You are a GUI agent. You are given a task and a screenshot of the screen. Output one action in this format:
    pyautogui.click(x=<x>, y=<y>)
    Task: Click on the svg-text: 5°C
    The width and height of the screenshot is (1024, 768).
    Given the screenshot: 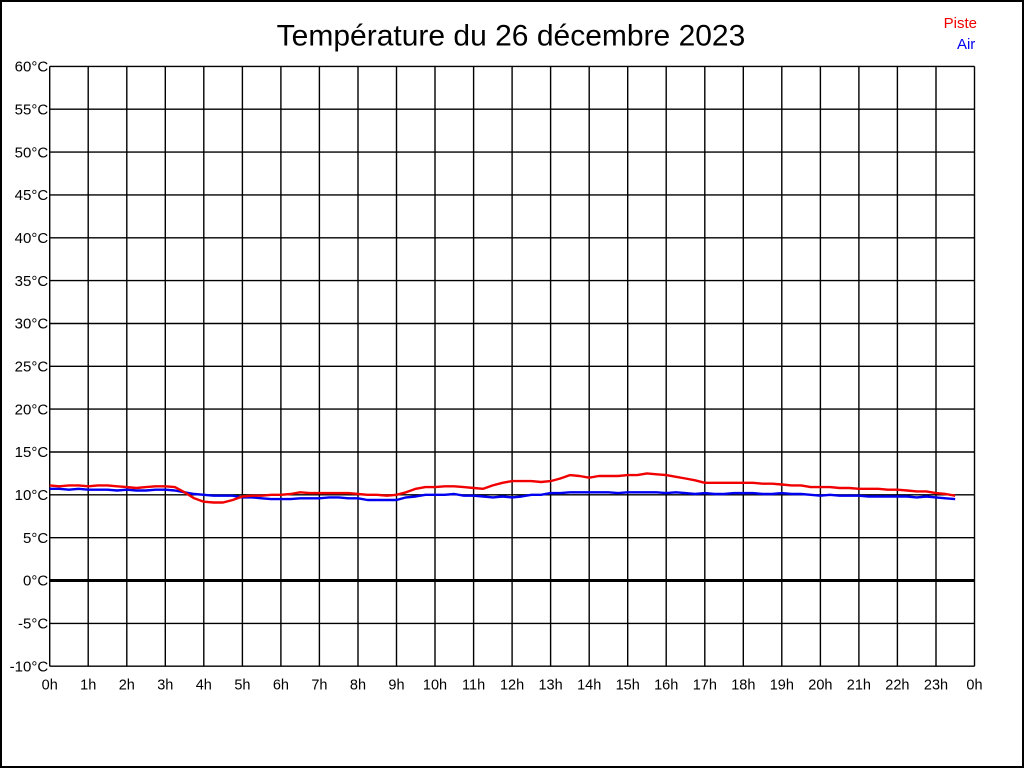 What is the action you would take?
    pyautogui.click(x=35, y=538)
    